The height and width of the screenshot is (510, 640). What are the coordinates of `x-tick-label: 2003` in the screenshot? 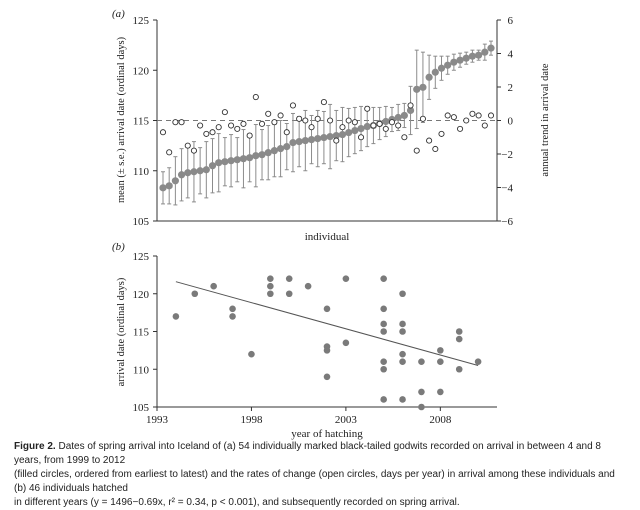 It's located at (346, 420).